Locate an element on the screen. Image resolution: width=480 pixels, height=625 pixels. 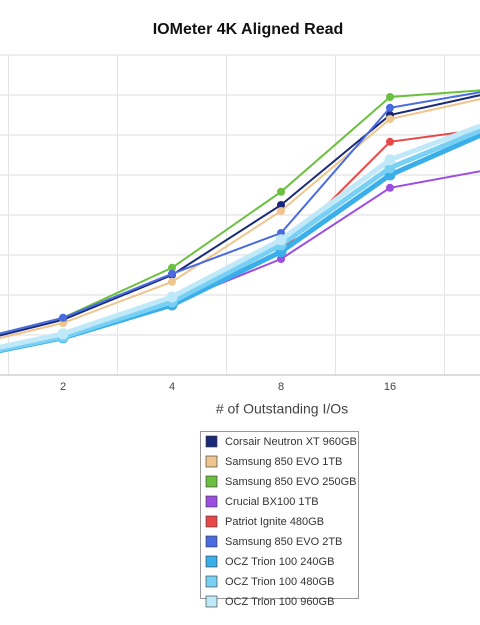
legend-label: Samsung 850 EVO 1TB is located at coordinates (283, 462).